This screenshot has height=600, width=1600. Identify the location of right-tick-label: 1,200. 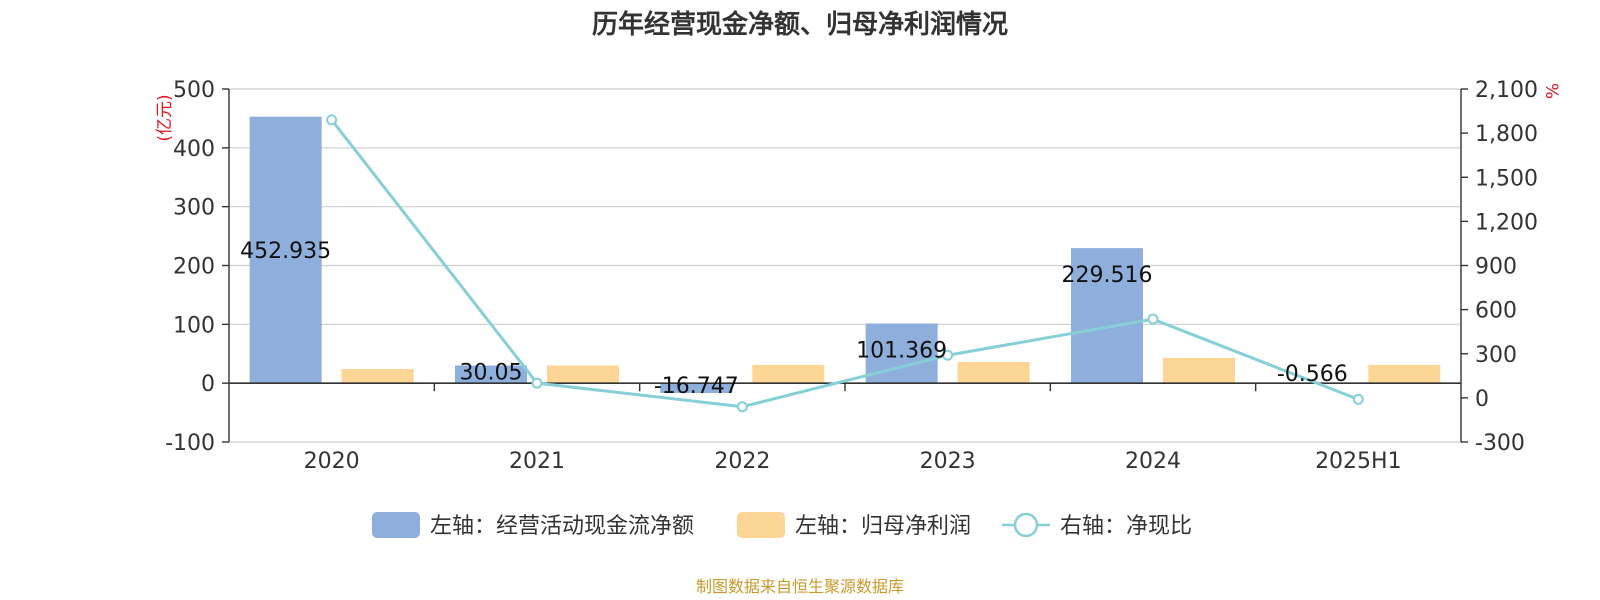
(1506, 222).